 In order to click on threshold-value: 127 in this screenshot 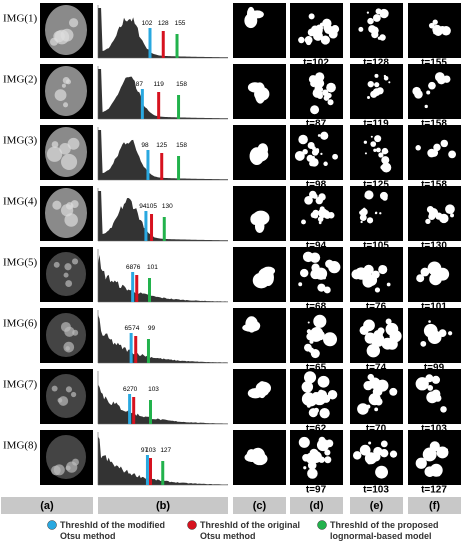, I will do `click(165, 450)`.